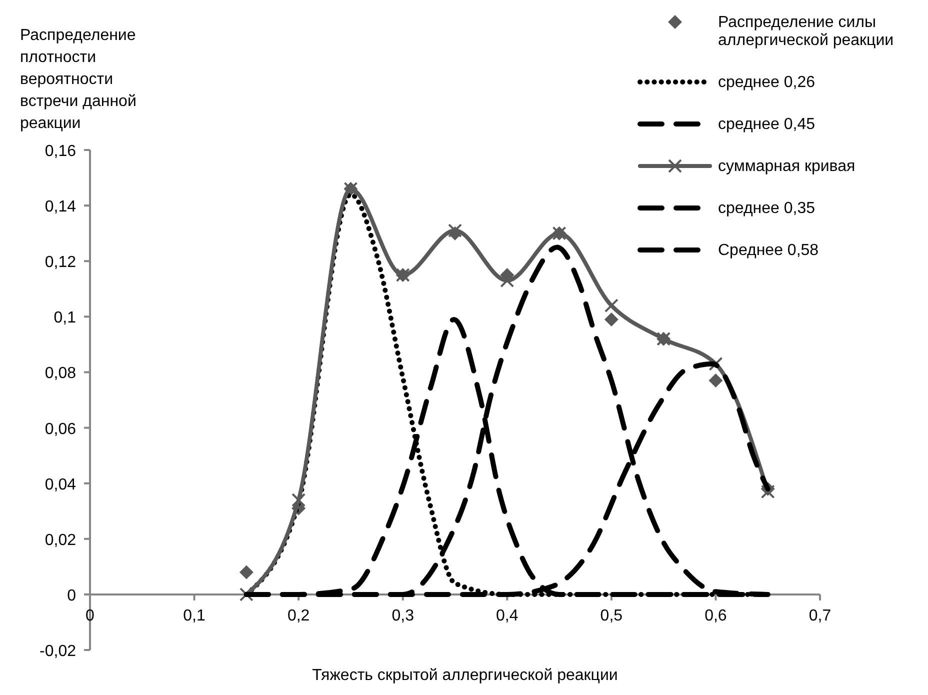  I want to click on legend-label: Среднее 0,58, so click(768, 250).